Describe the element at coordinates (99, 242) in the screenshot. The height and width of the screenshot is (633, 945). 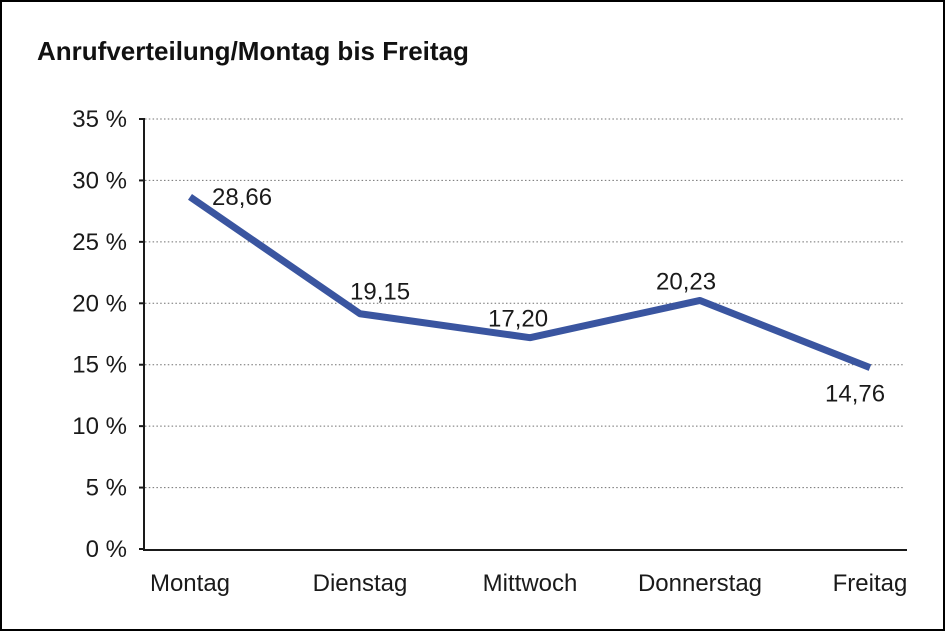
I see `y-axis-tick-label: 25 %` at that location.